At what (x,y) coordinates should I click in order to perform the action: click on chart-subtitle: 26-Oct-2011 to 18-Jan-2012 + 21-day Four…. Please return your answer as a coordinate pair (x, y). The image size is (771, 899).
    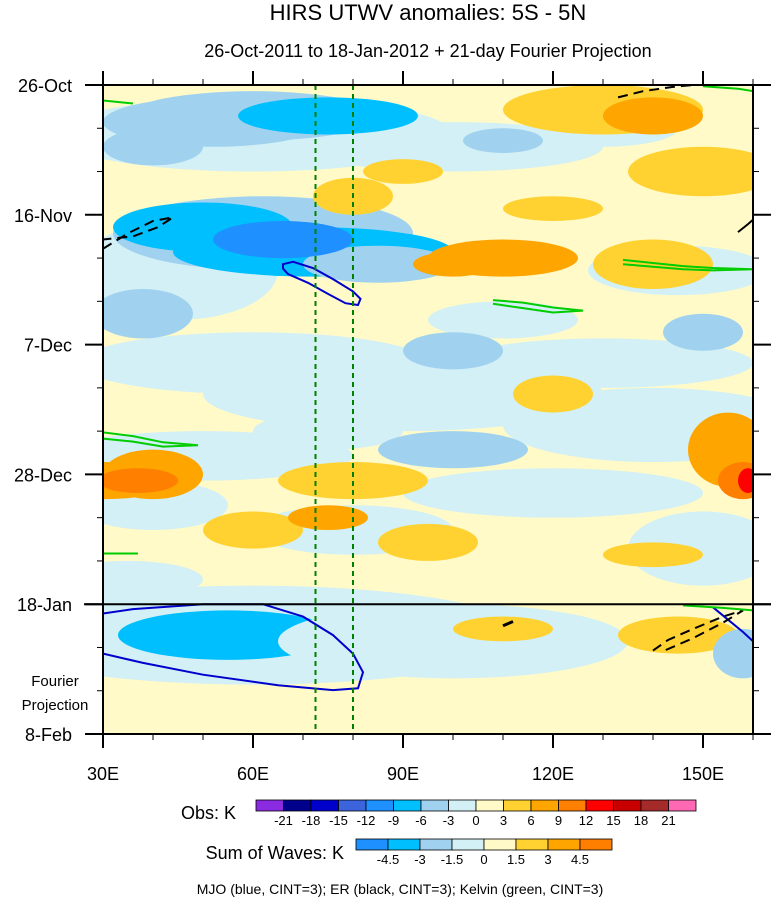
    Looking at the image, I should click on (427, 51).